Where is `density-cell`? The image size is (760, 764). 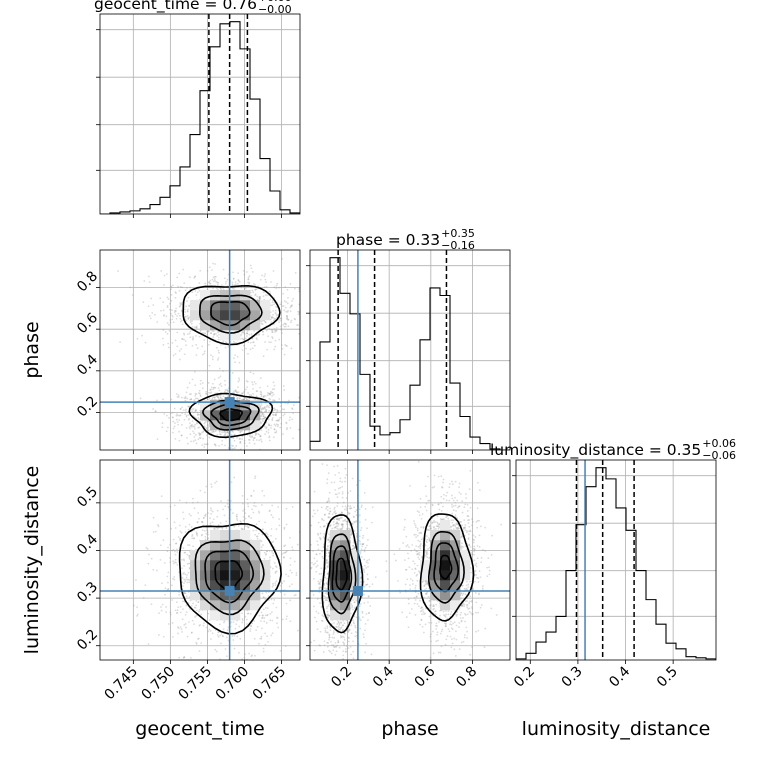
density-cell is located at coordinates (235, 315).